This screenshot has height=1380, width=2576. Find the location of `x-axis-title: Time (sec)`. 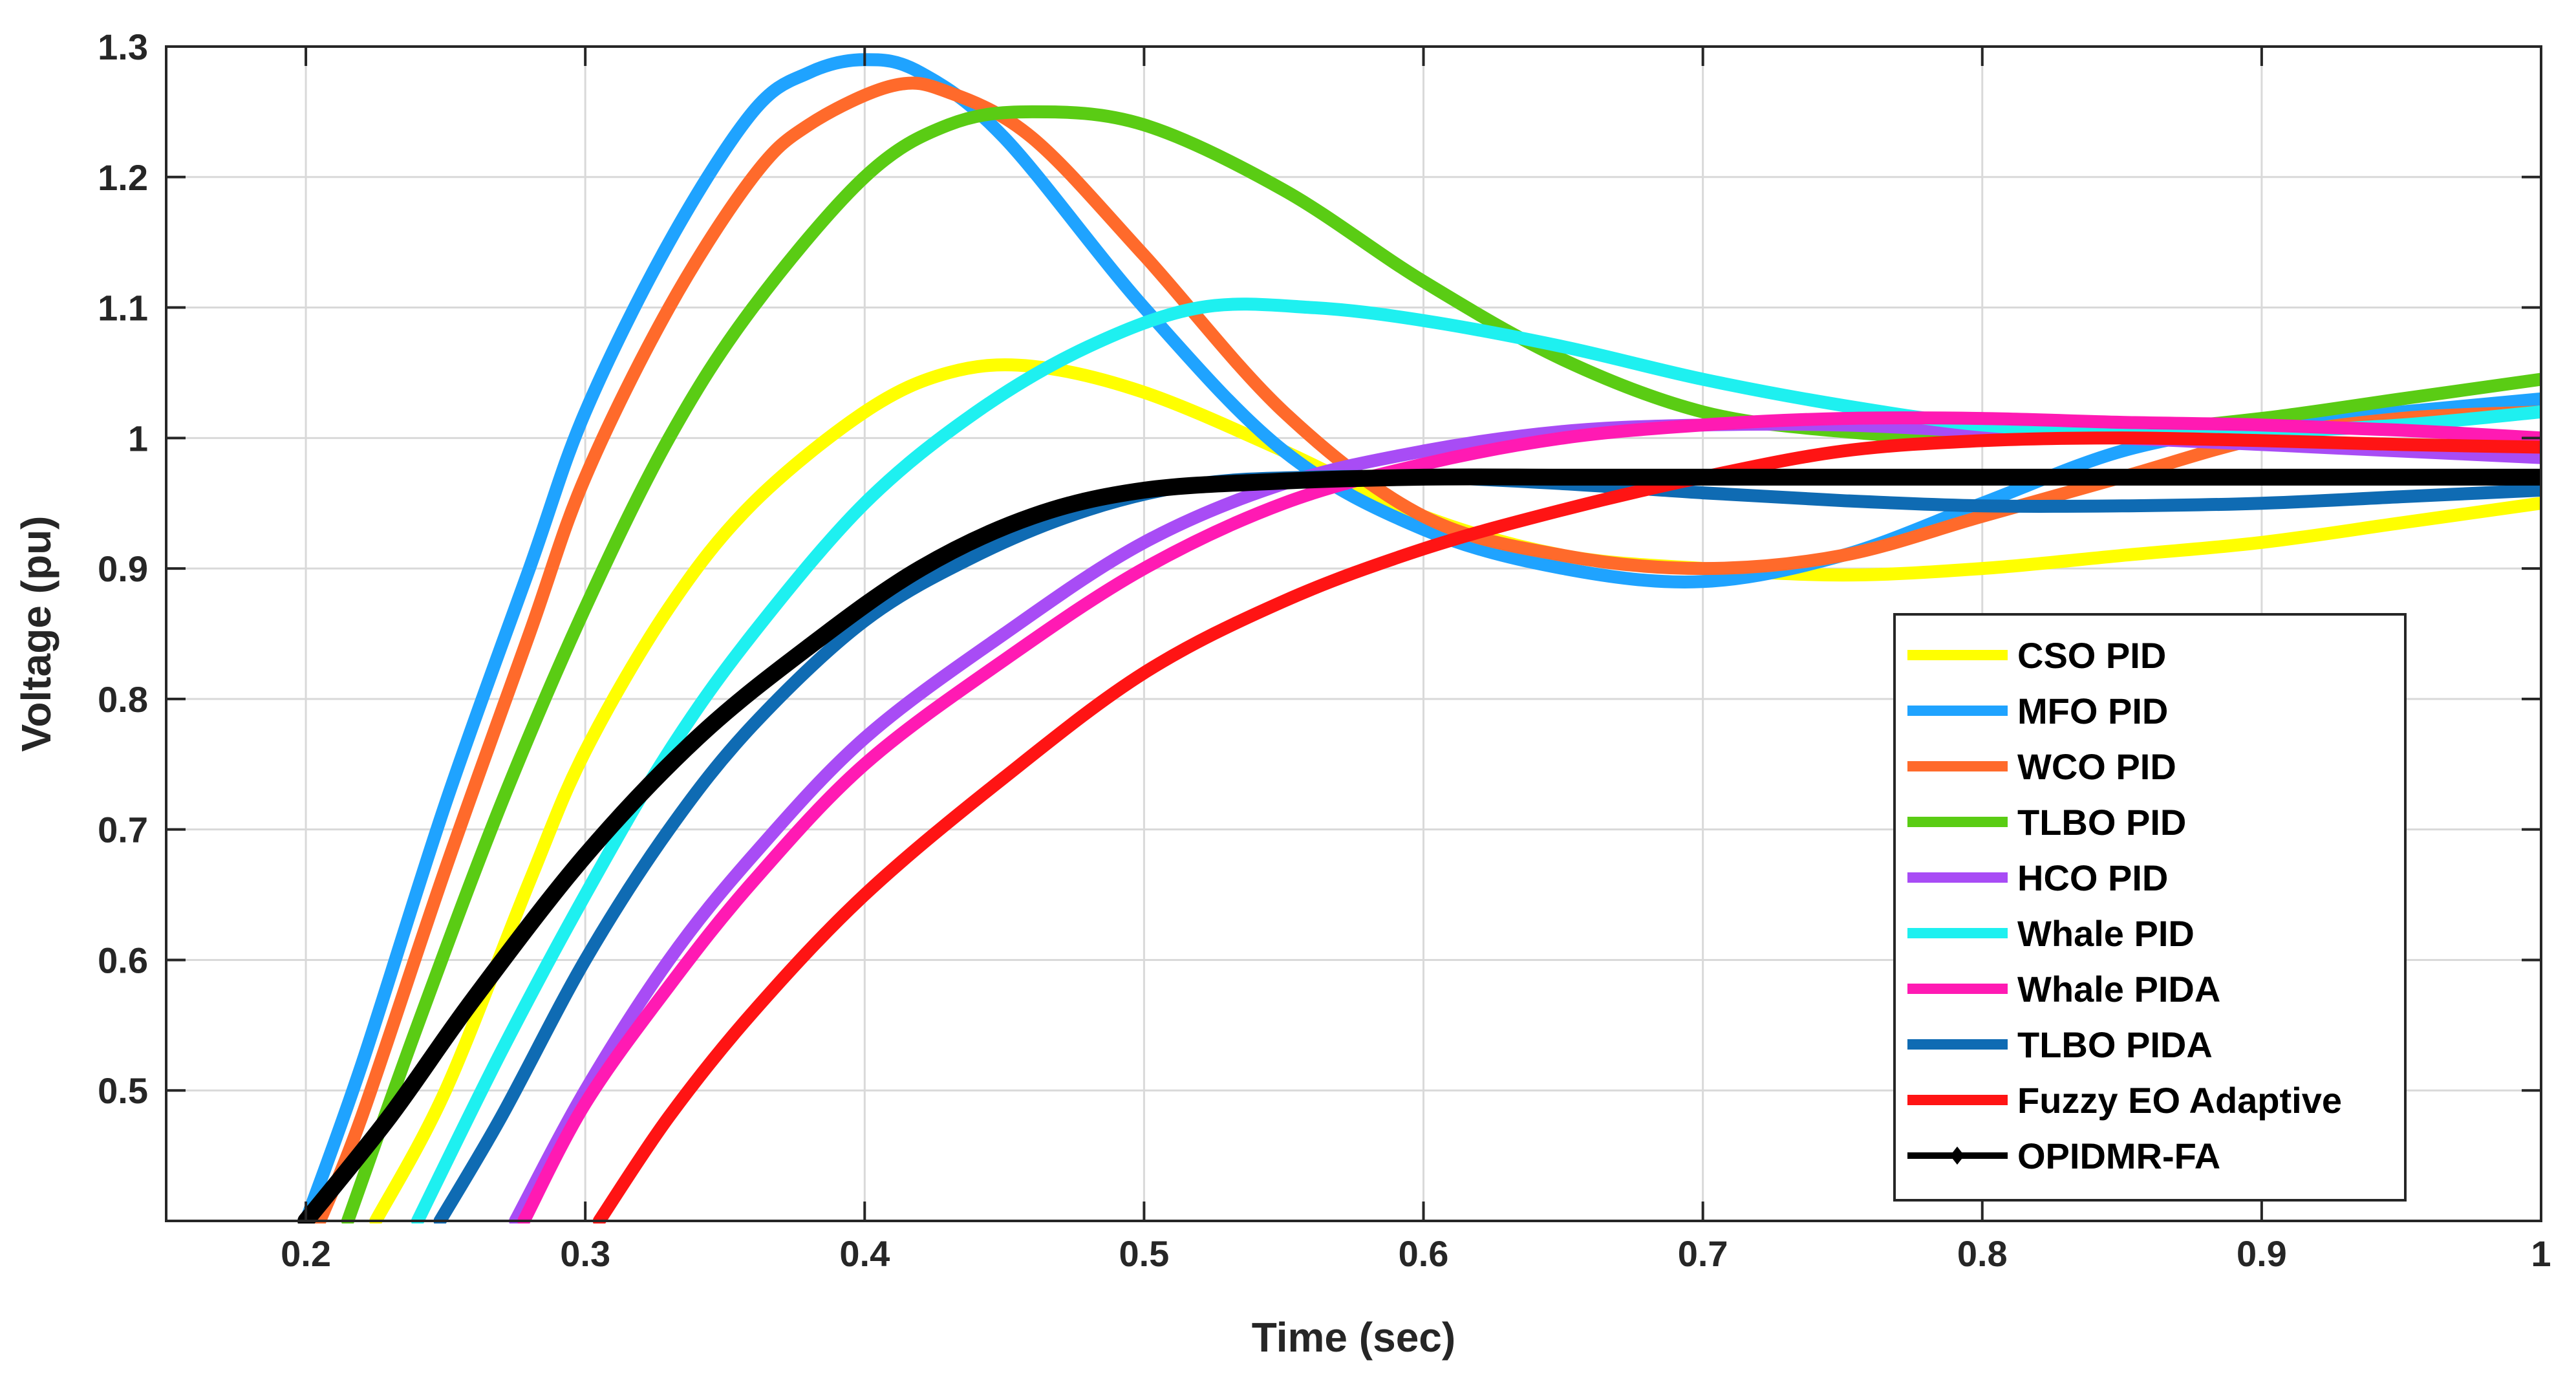

x-axis-title: Time (sec) is located at coordinates (1353, 1337).